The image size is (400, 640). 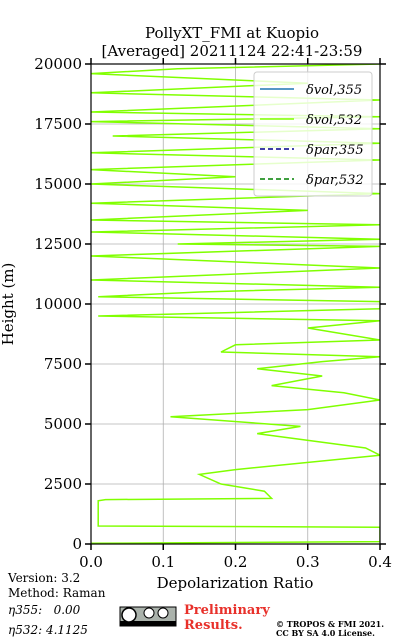 I want to click on y-tick-label: 12500, so click(x=58, y=244).